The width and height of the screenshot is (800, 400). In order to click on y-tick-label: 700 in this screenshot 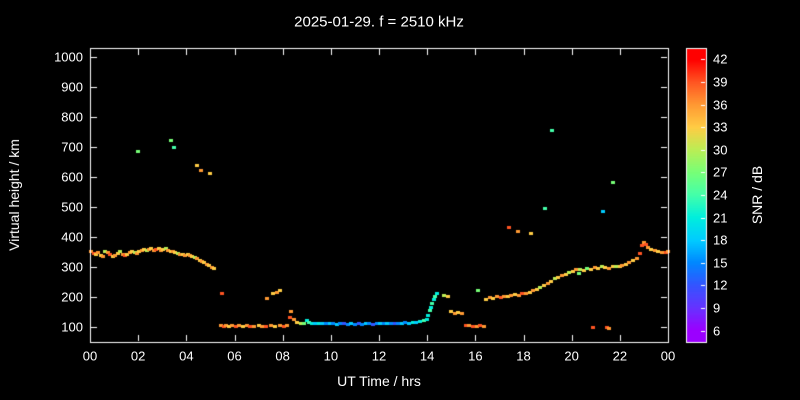, I will do `click(72, 147)`.